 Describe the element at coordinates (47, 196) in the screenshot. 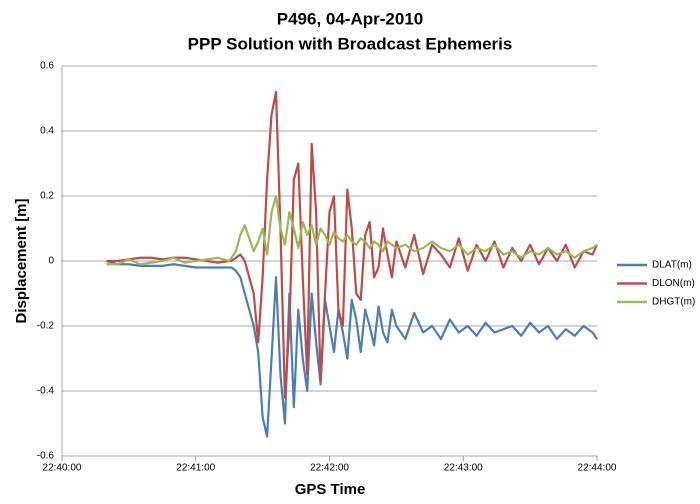

I see `y-tick-label: 0.2` at that location.